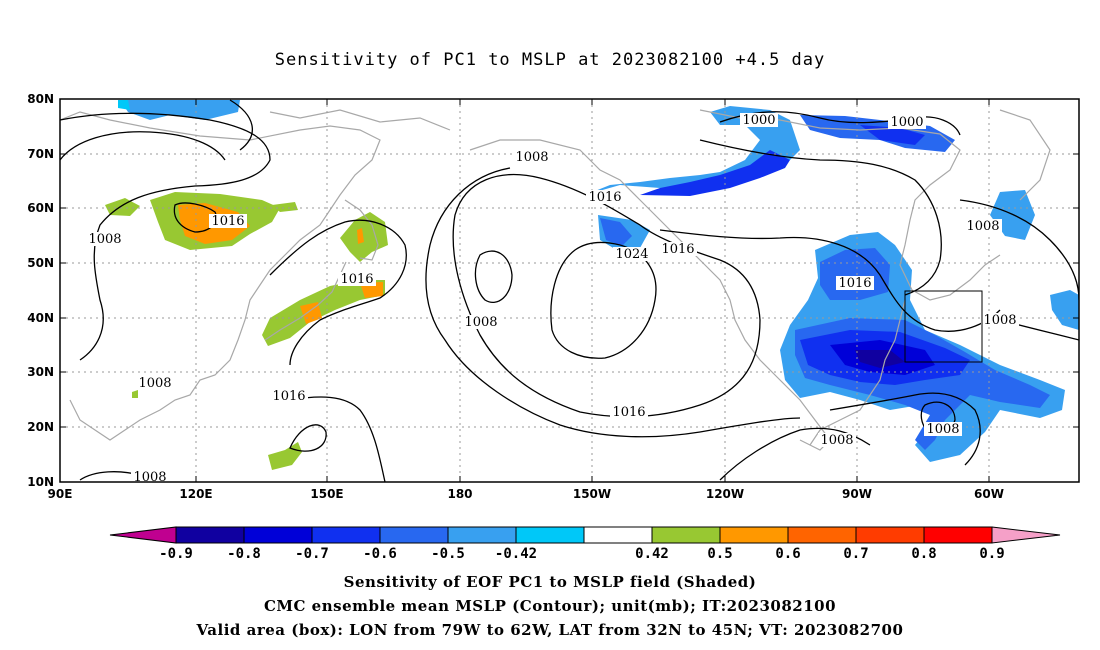  What do you see at coordinates (135, 394) in the screenshot?
I see `shade-positive-scs` at bounding box center [135, 394].